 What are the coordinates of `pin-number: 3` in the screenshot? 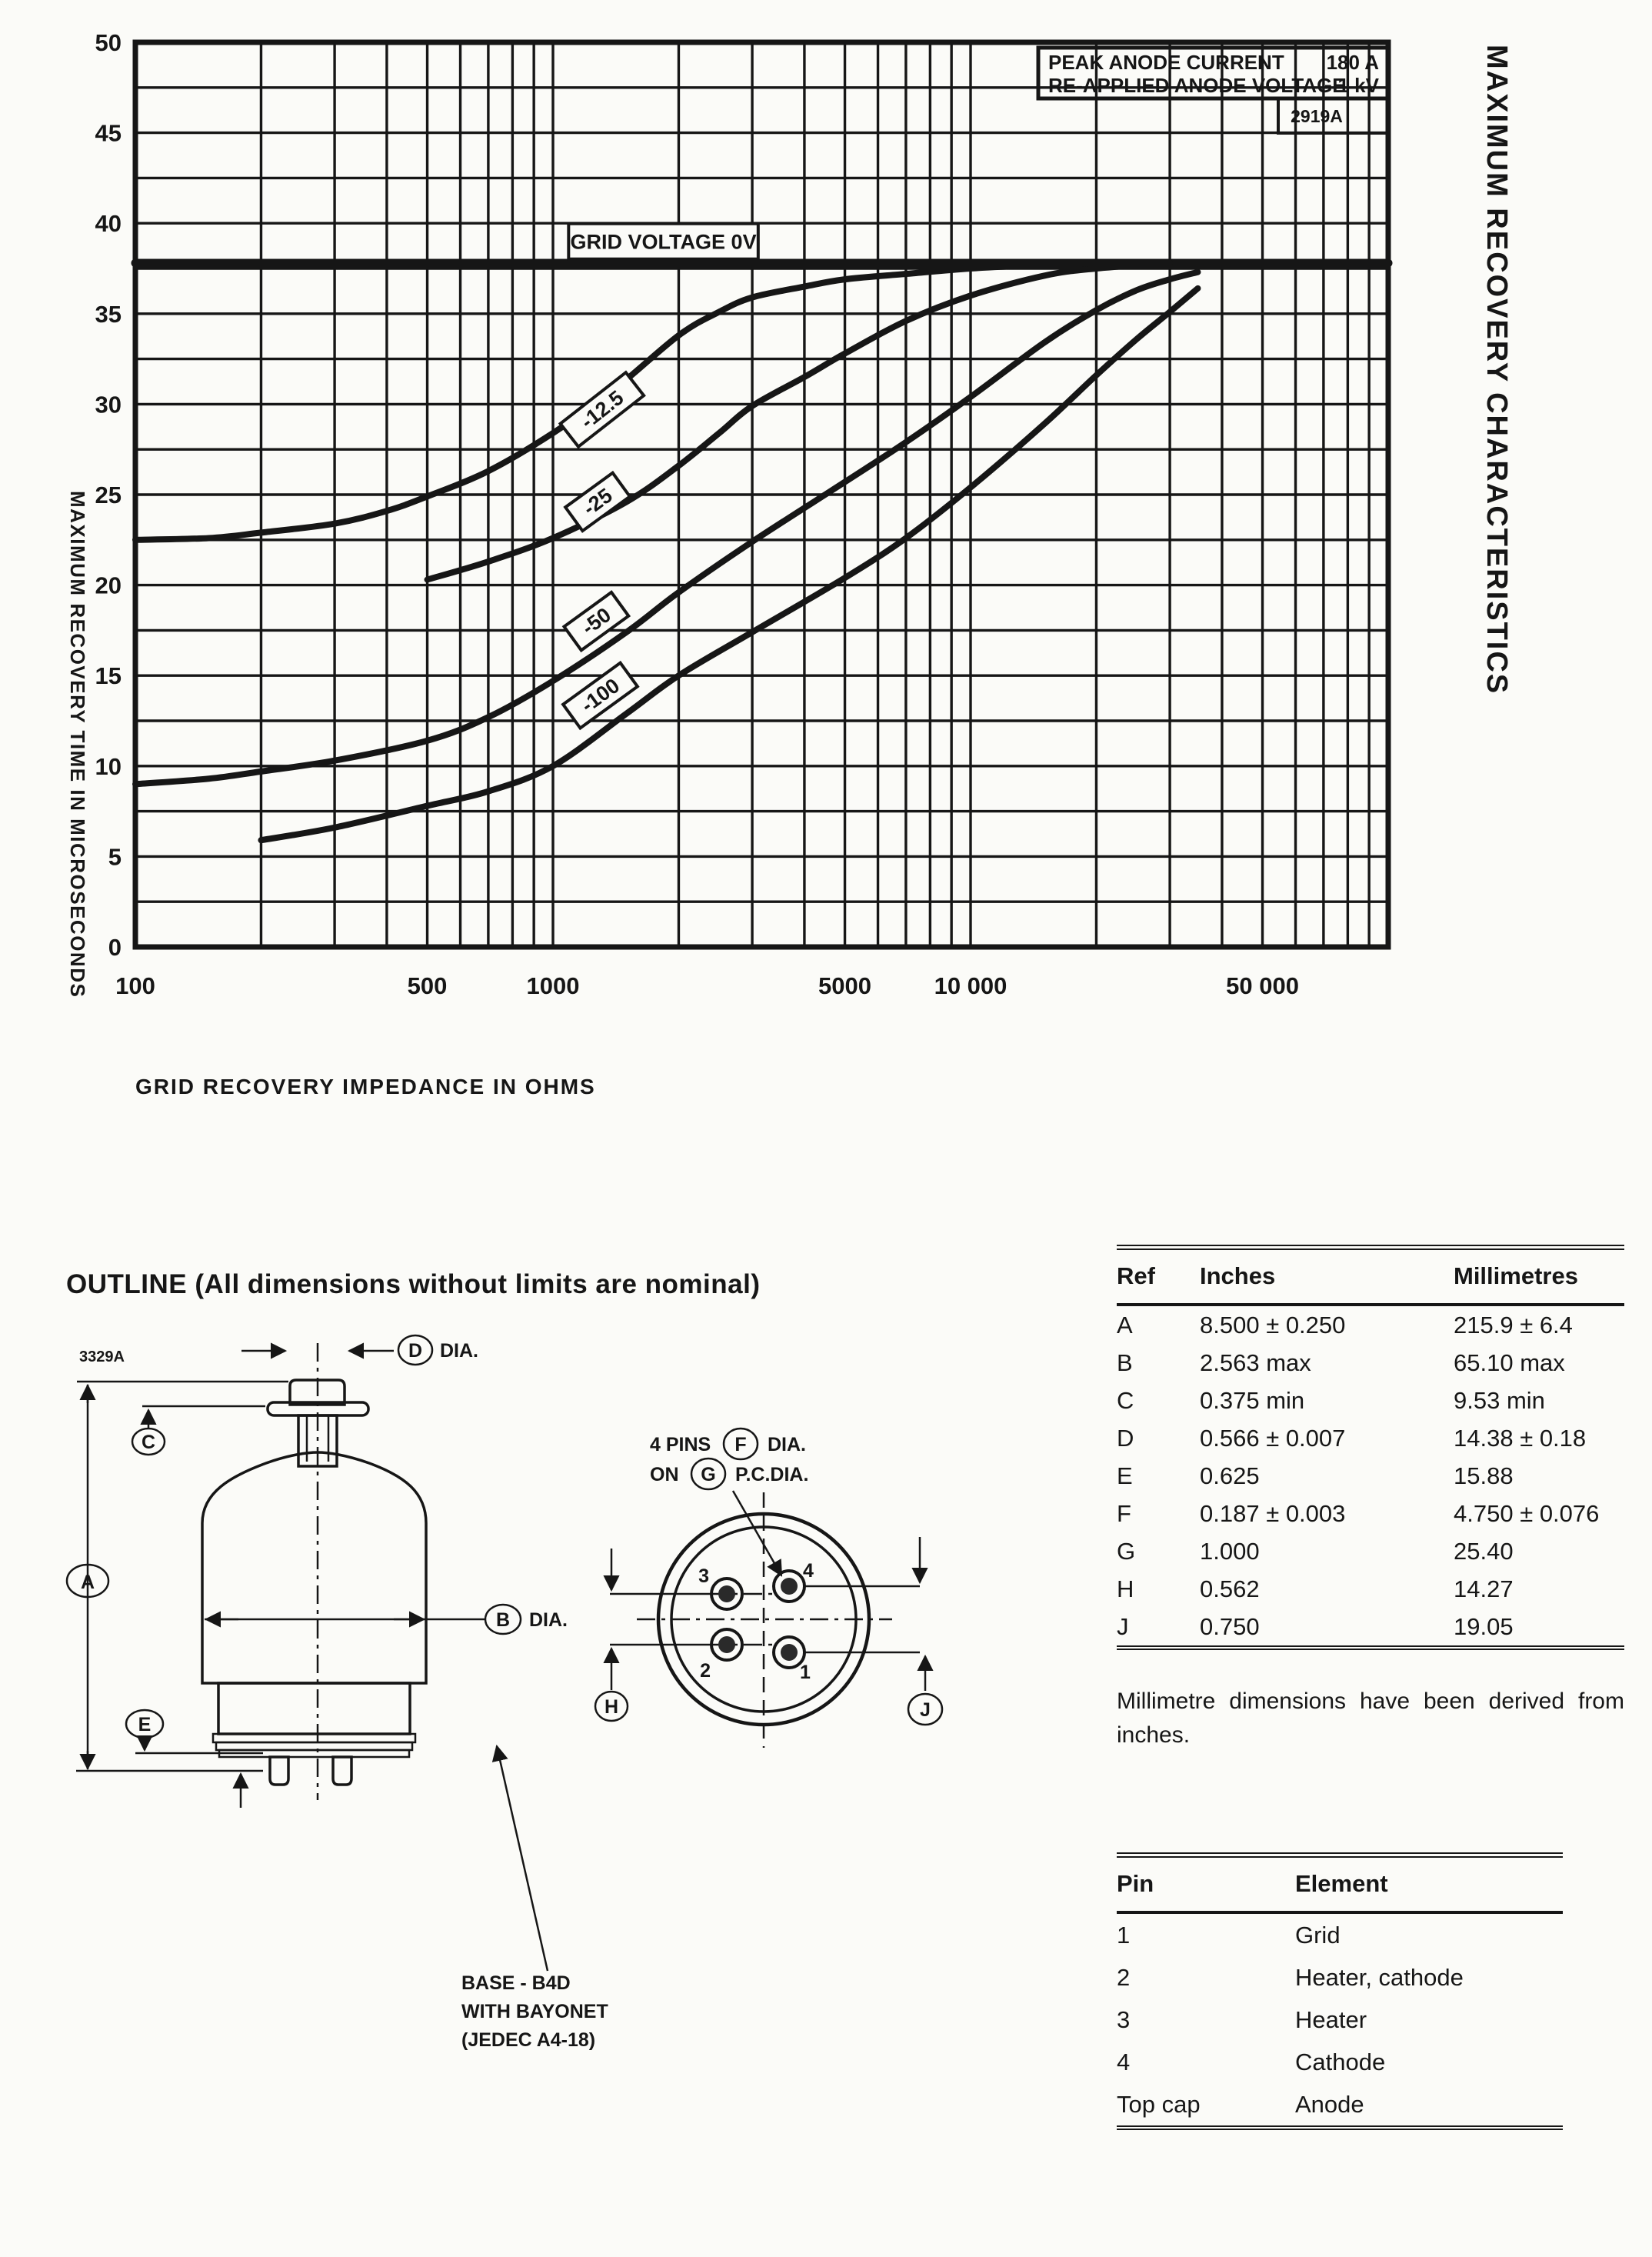 It's located at (703, 1576).